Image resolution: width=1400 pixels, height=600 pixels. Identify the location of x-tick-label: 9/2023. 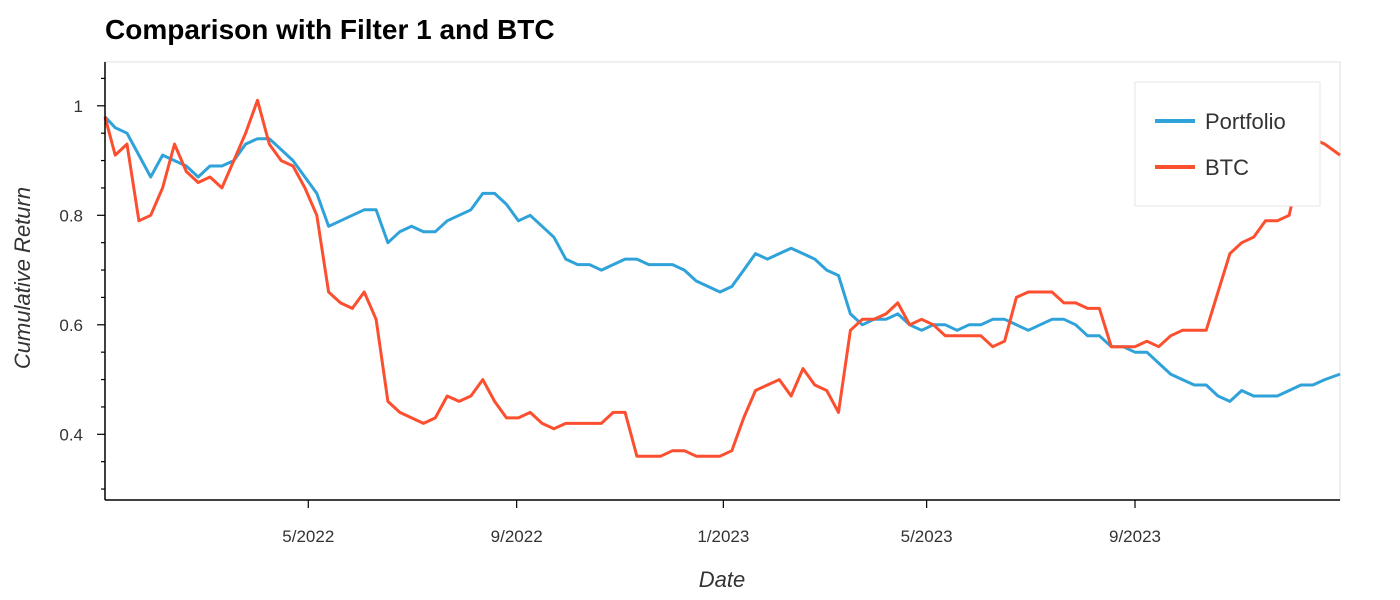
(1135, 536).